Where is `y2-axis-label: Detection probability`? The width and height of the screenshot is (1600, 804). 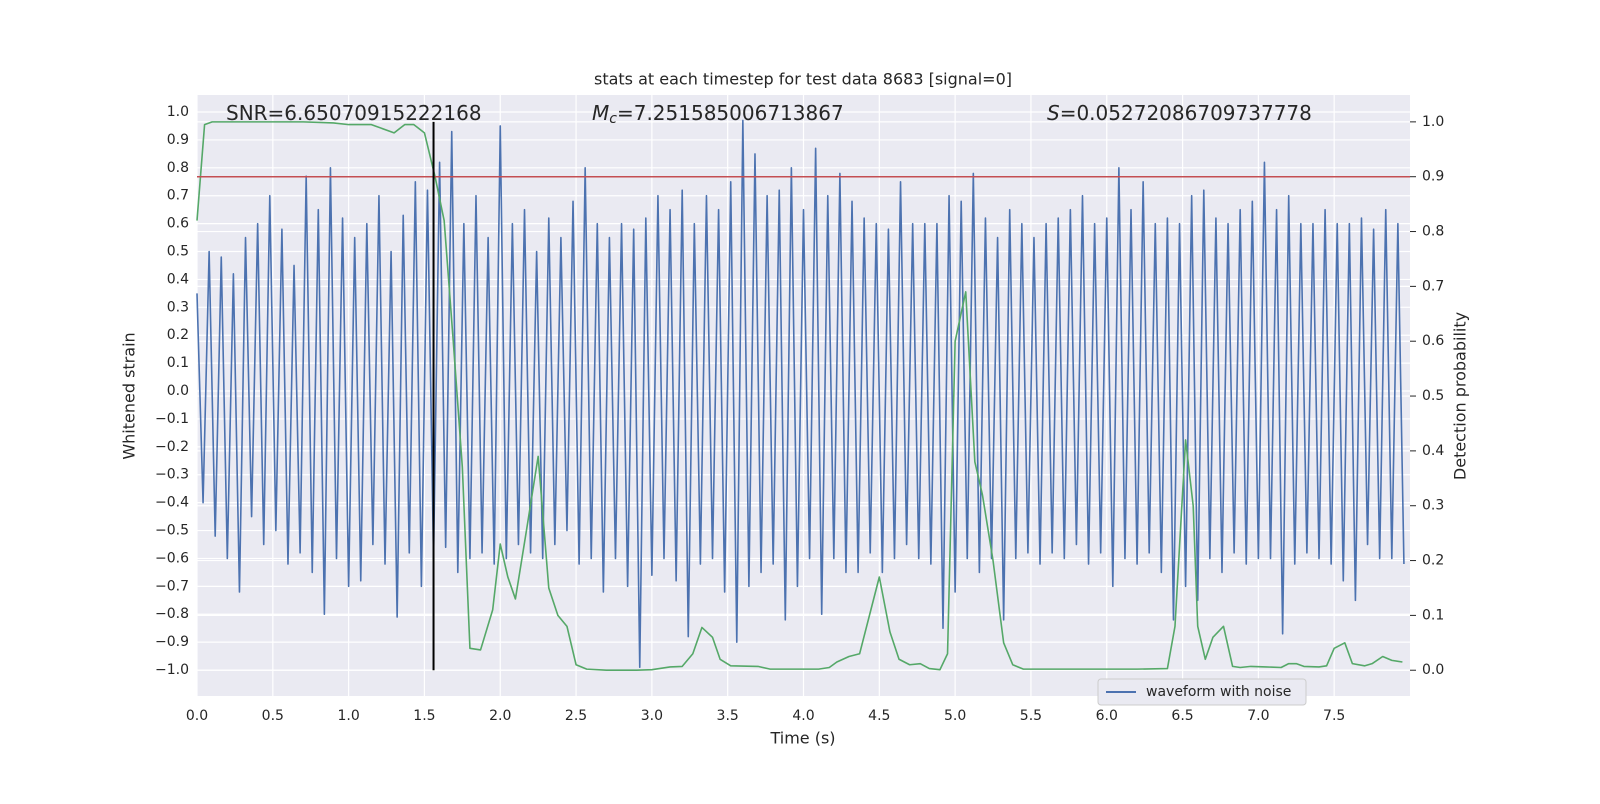
y2-axis-label: Detection probability is located at coordinates (1460, 396).